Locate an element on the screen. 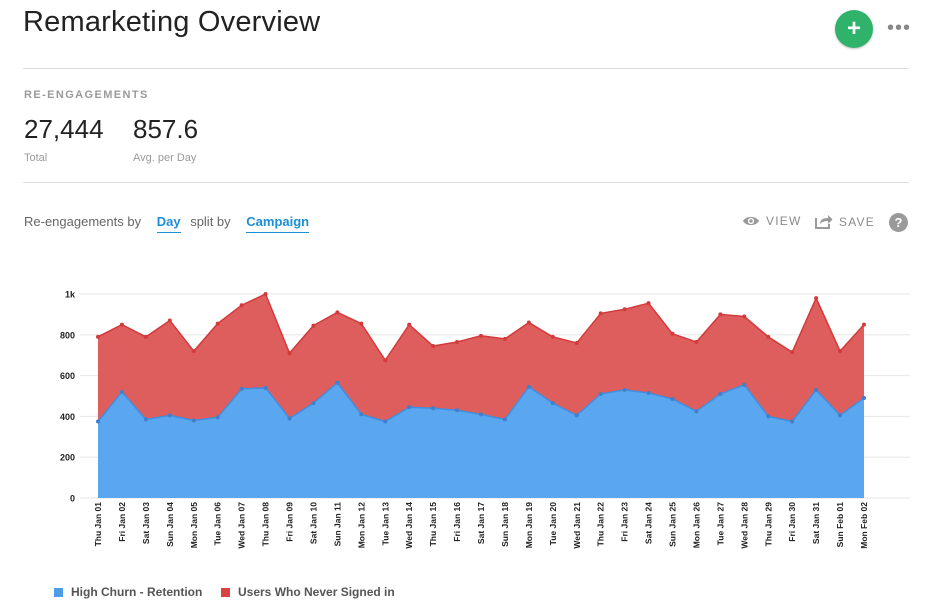 This screenshot has width=932, height=610. legend-swatch-blue is located at coordinates (58, 592).